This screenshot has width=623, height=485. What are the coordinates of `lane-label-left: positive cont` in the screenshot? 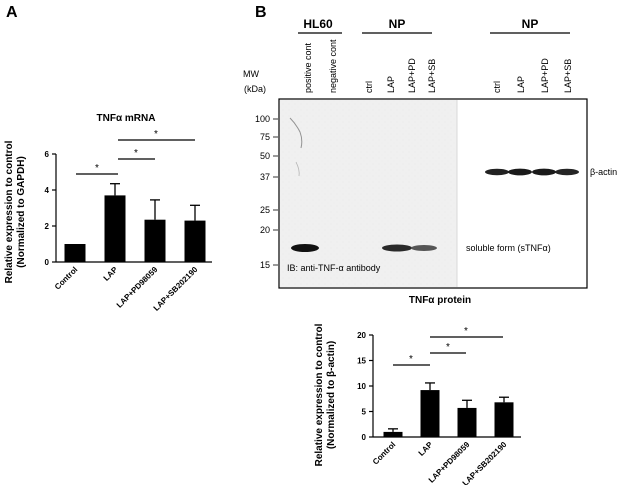 It's located at (308, 67).